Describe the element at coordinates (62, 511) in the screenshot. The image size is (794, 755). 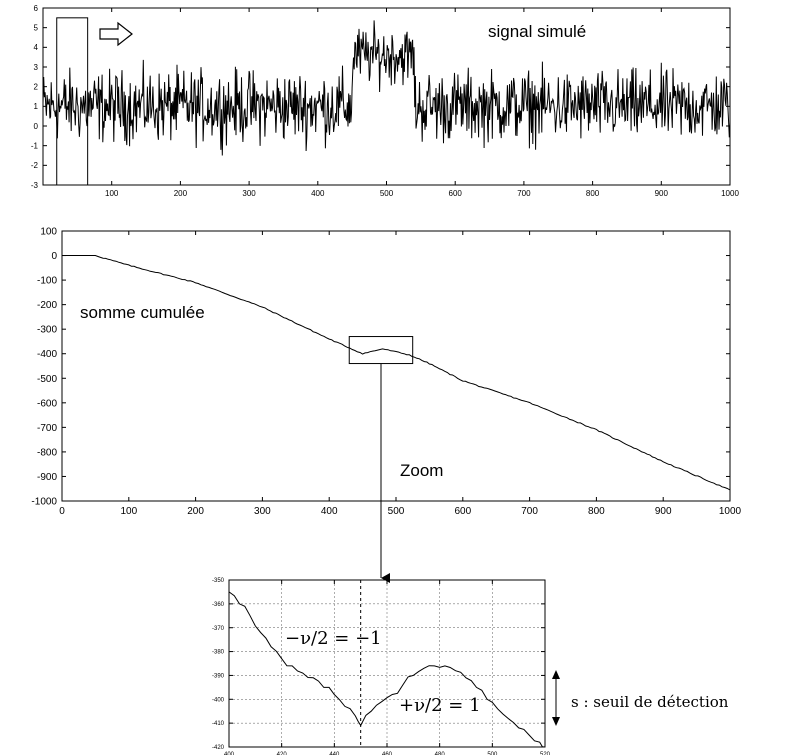
I see `cumsum-xtick-label: 0` at that location.